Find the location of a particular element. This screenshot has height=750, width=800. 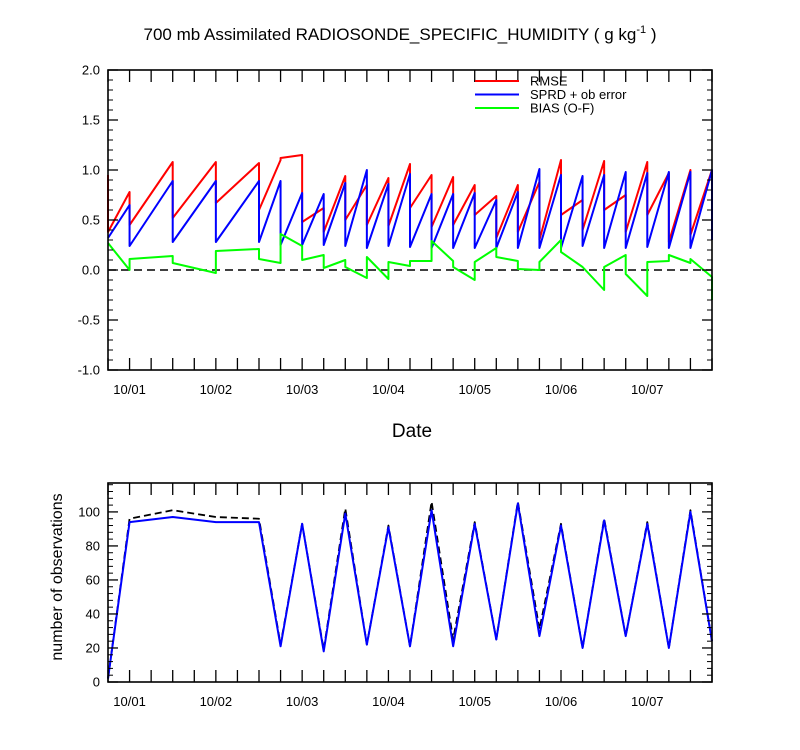

bottom-xtick-label: 10/06 is located at coordinates (561, 701).